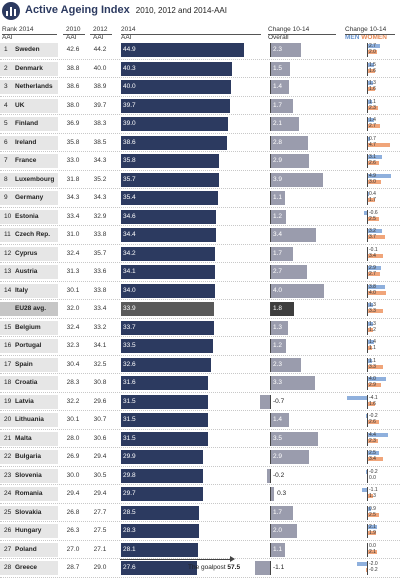 The height and width of the screenshot is (578, 400). I want to click on men-change-value: 1.1, so click(372, 361).